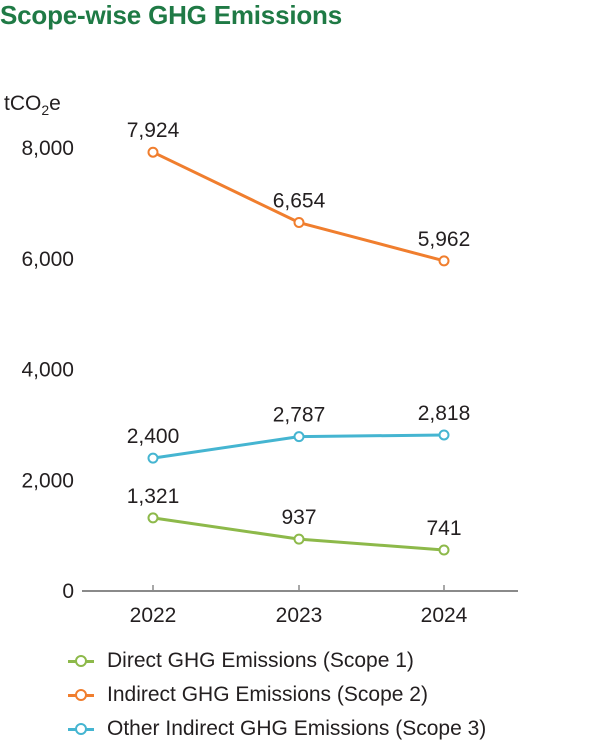 Image resolution: width=600 pixels, height=756 pixels. Describe the element at coordinates (47, 480) in the screenshot. I see `y-tick-label: 2,000` at that location.